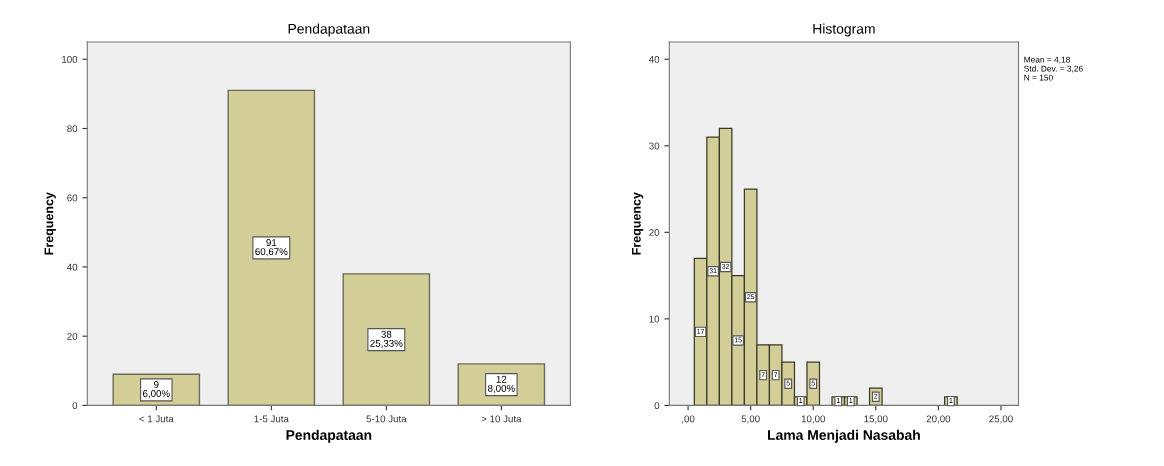  What do you see at coordinates (156, 390) in the screenshot?
I see `data-label: 9 6,00%` at bounding box center [156, 390].